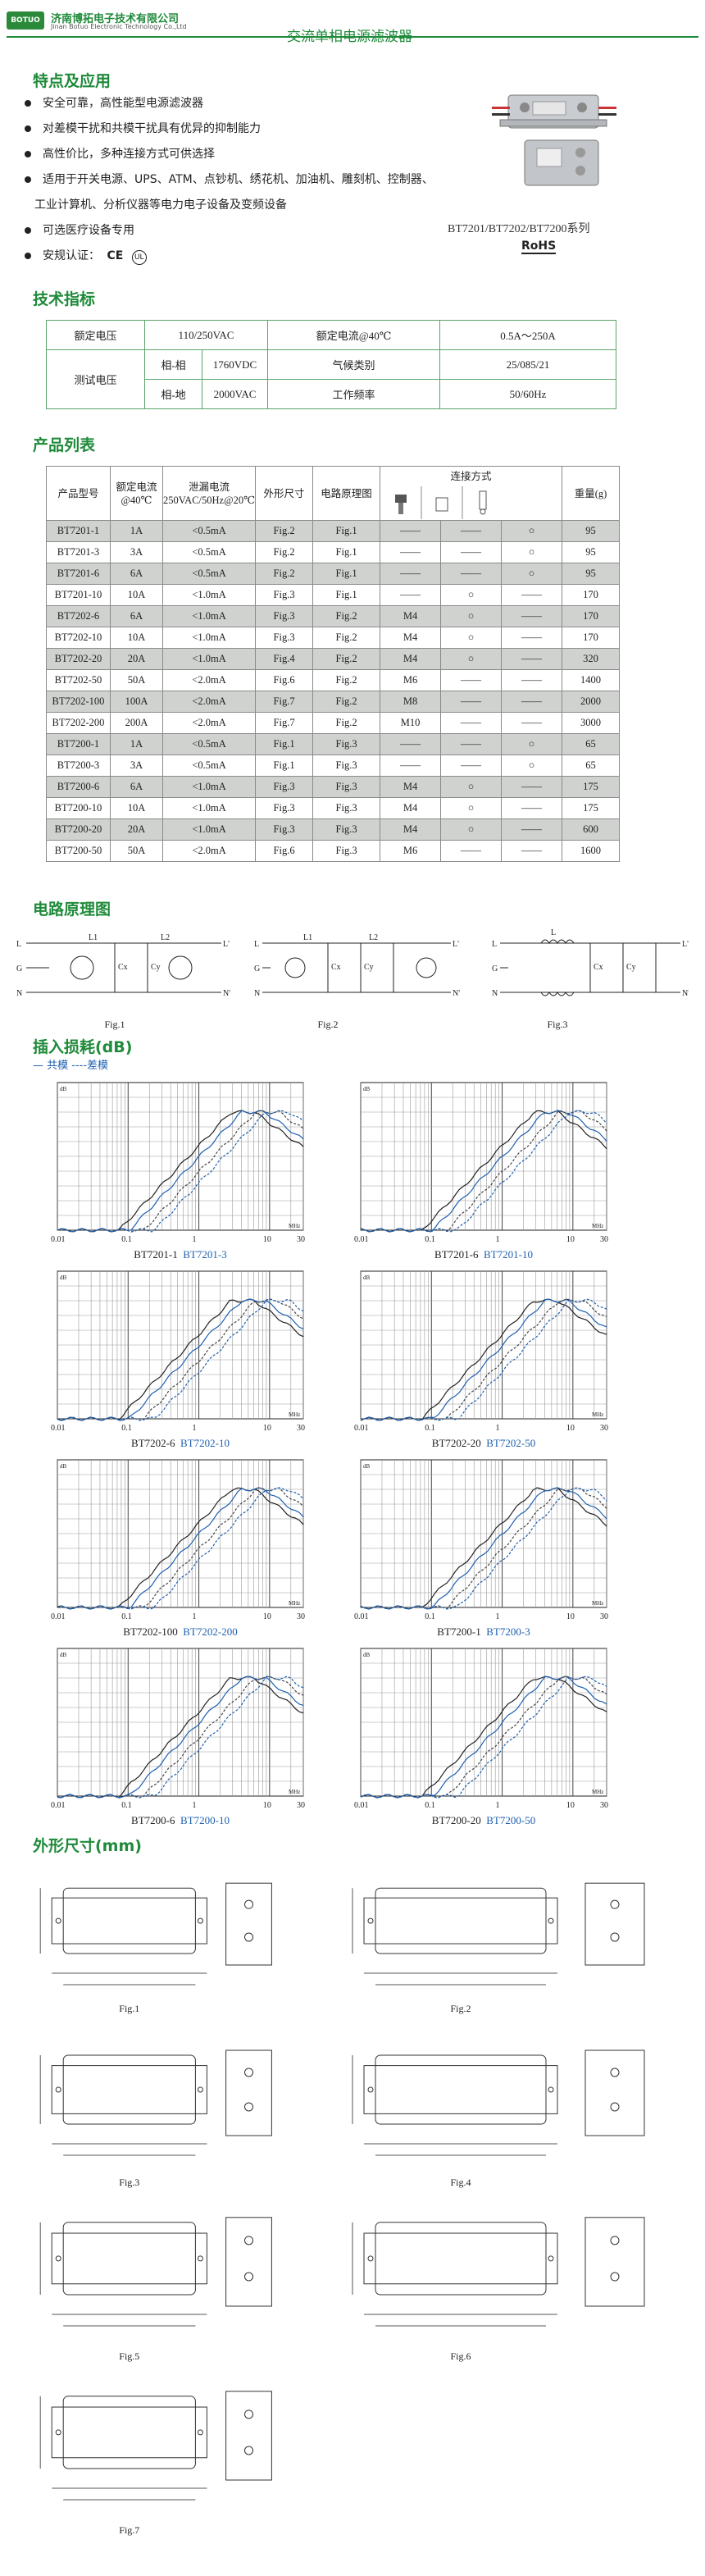 The image size is (705, 2576). I want to click on loss-chart: 0.01 0.1 1 10 30 MHz dB BT7200-20 BT7200-50, so click(483, 1737).